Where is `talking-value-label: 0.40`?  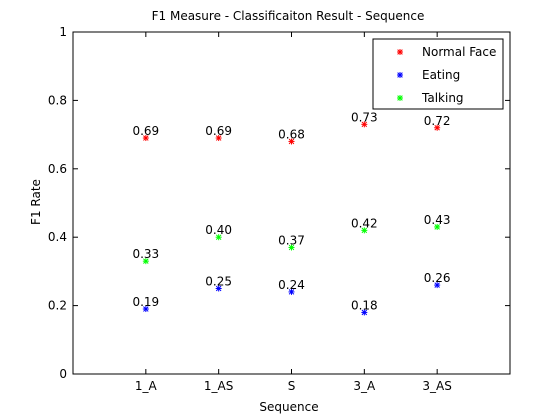
talking-value-label: 0.40 is located at coordinates (218, 230).